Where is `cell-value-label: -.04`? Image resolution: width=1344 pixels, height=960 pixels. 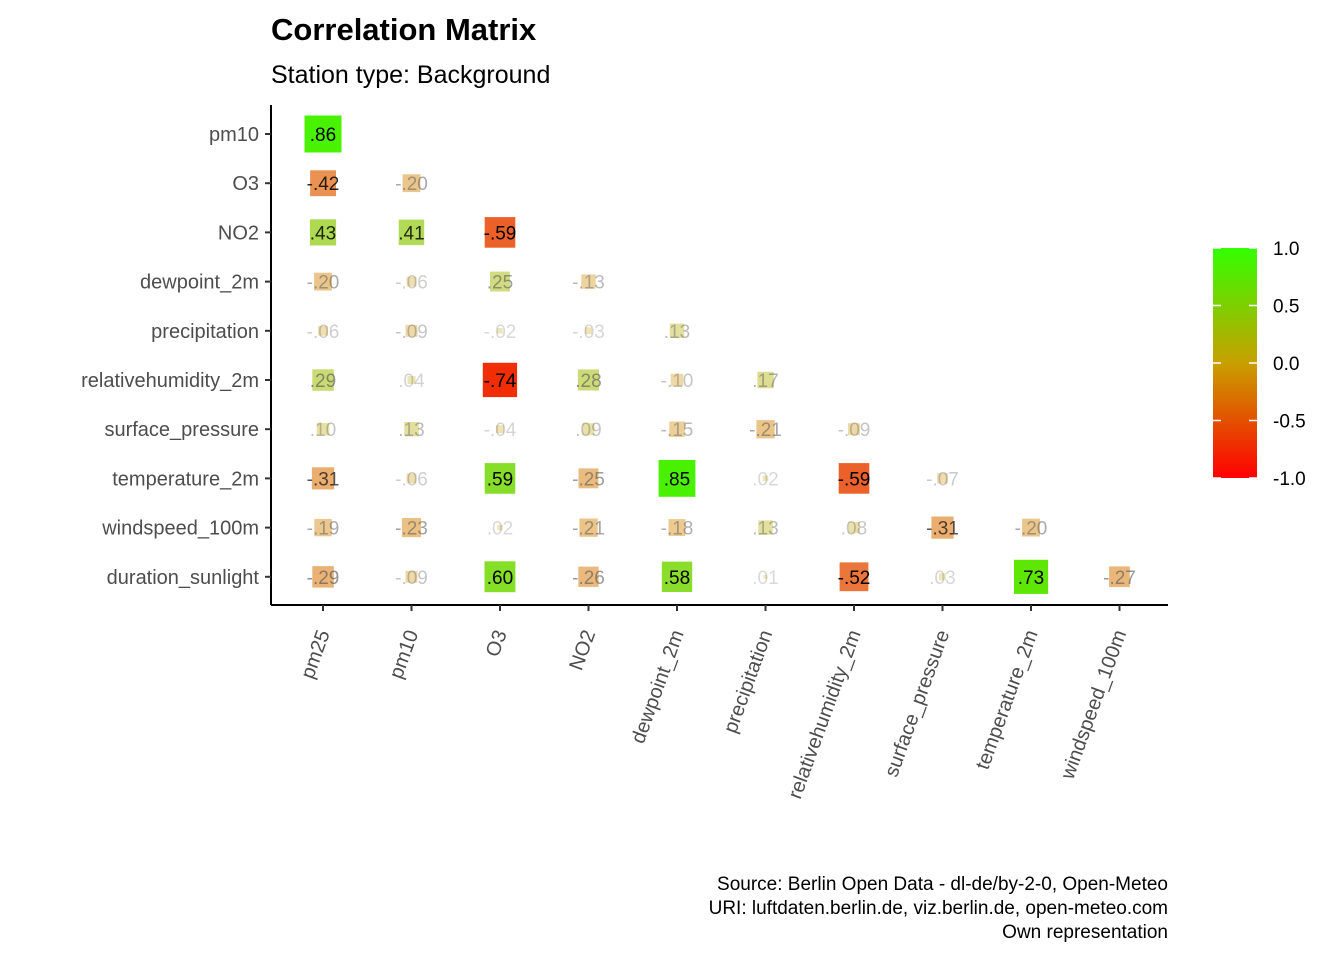
cell-value-label: -.04 is located at coordinates (500, 430).